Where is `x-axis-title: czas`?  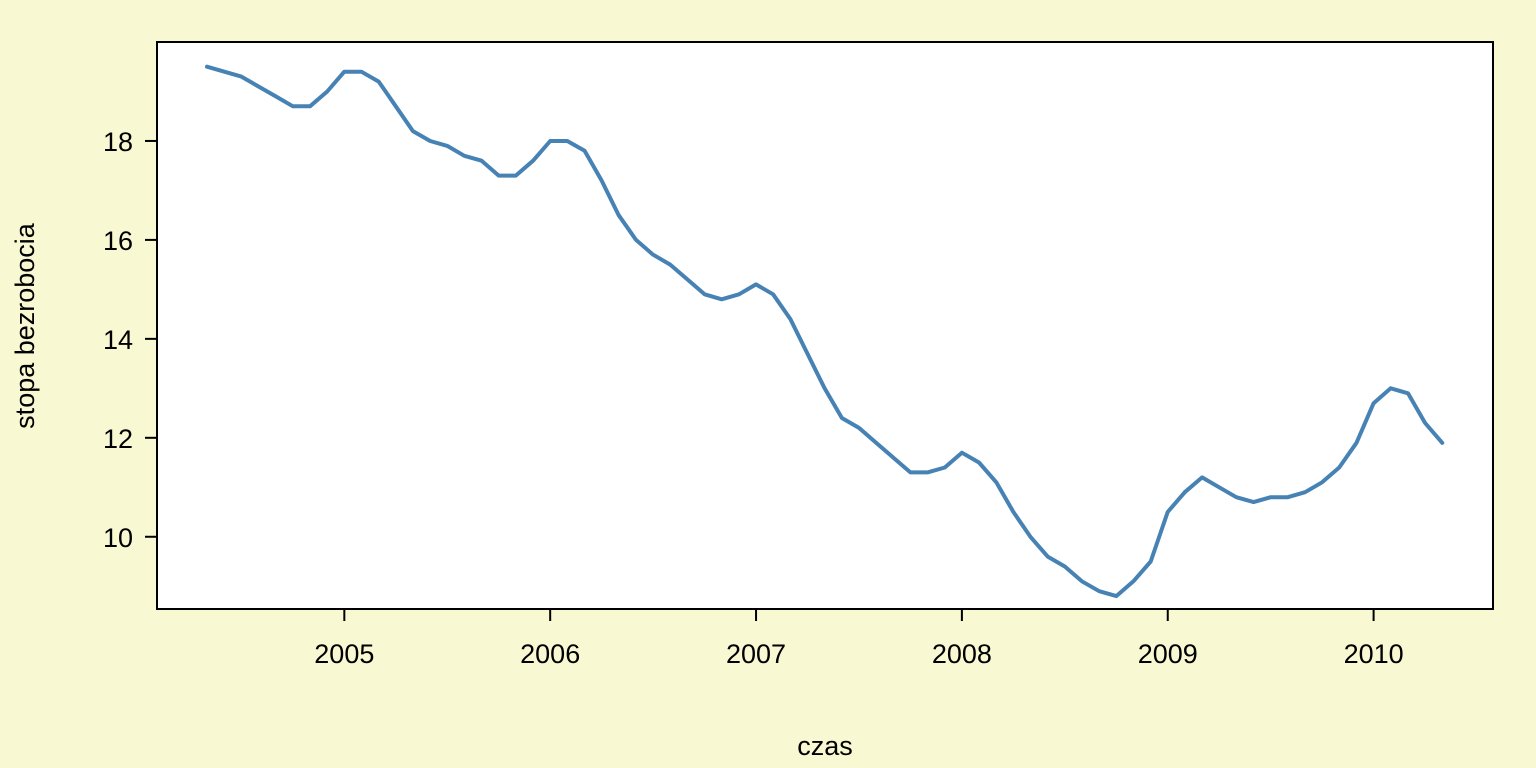 x-axis-title: czas is located at coordinates (825, 746).